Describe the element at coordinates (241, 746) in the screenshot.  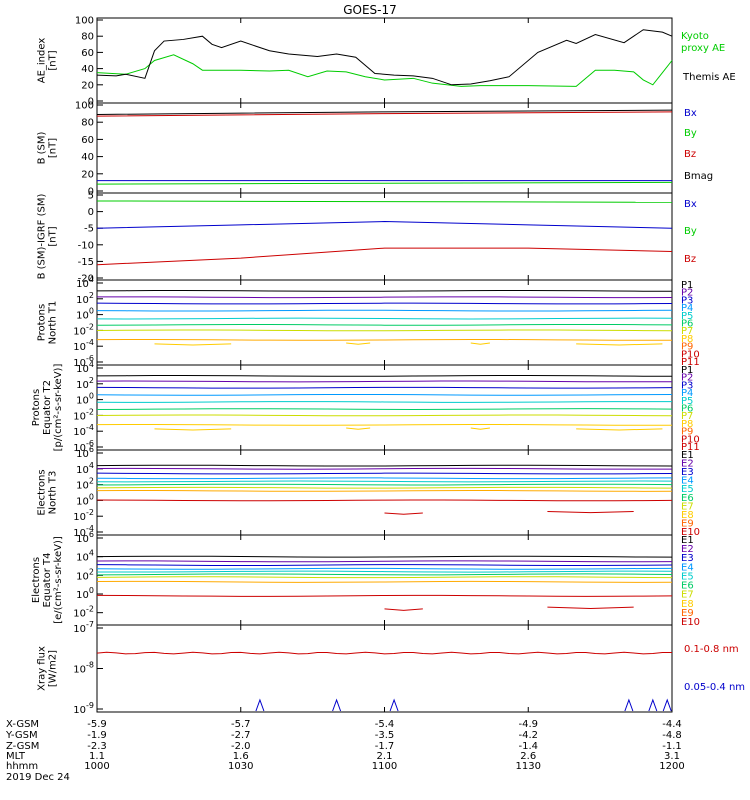
I see `footer-value: -2.0` at that location.